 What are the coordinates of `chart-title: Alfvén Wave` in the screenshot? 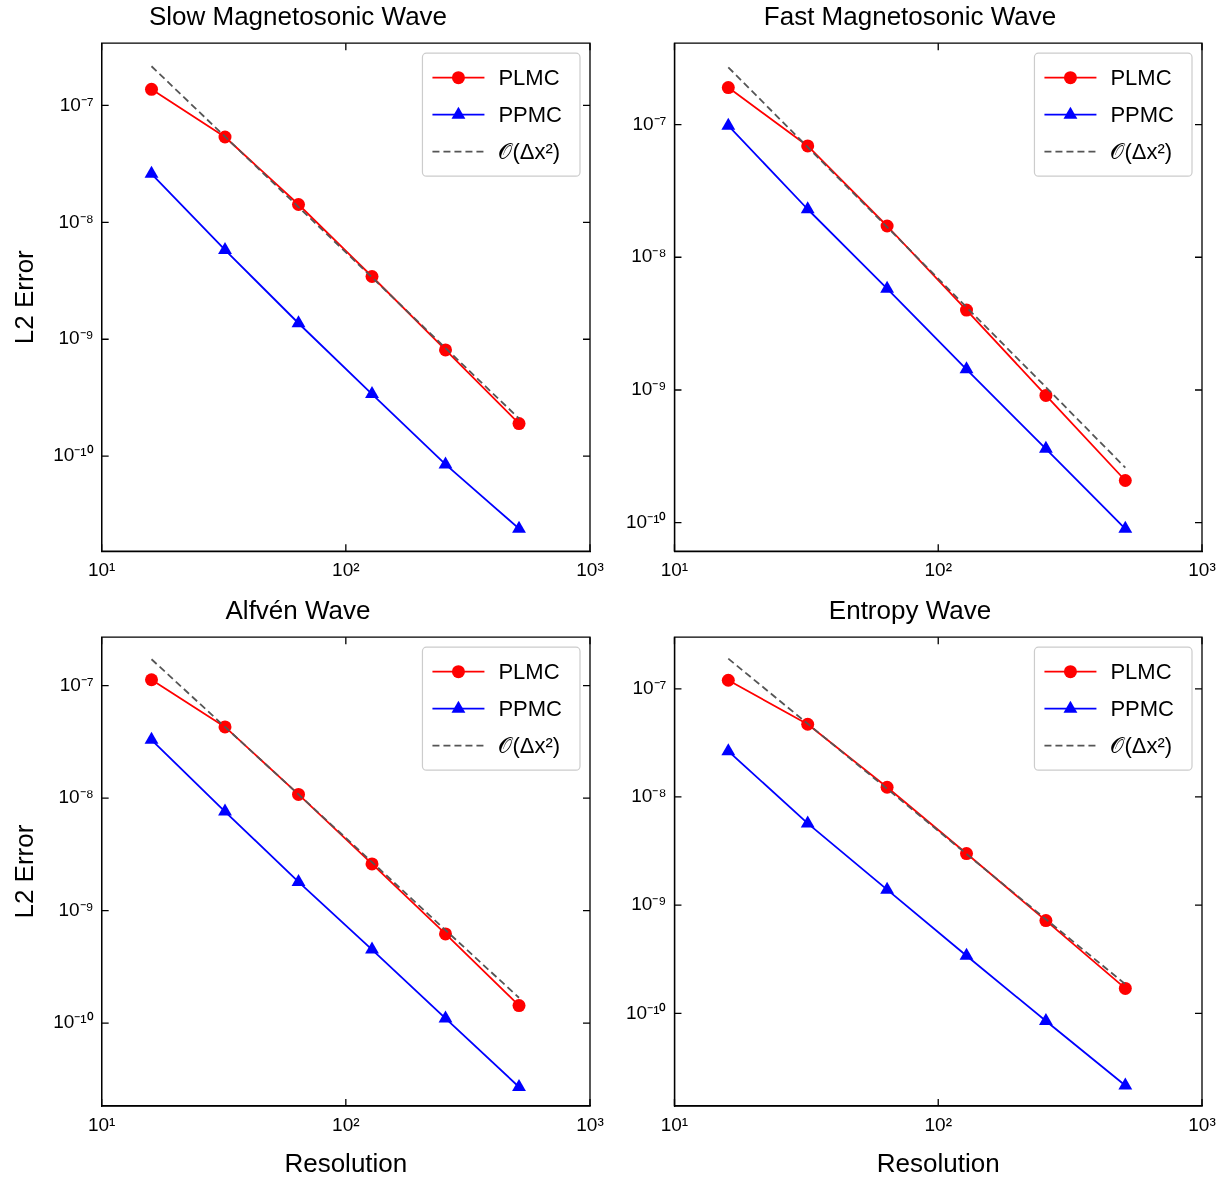 It's located at (298, 609).